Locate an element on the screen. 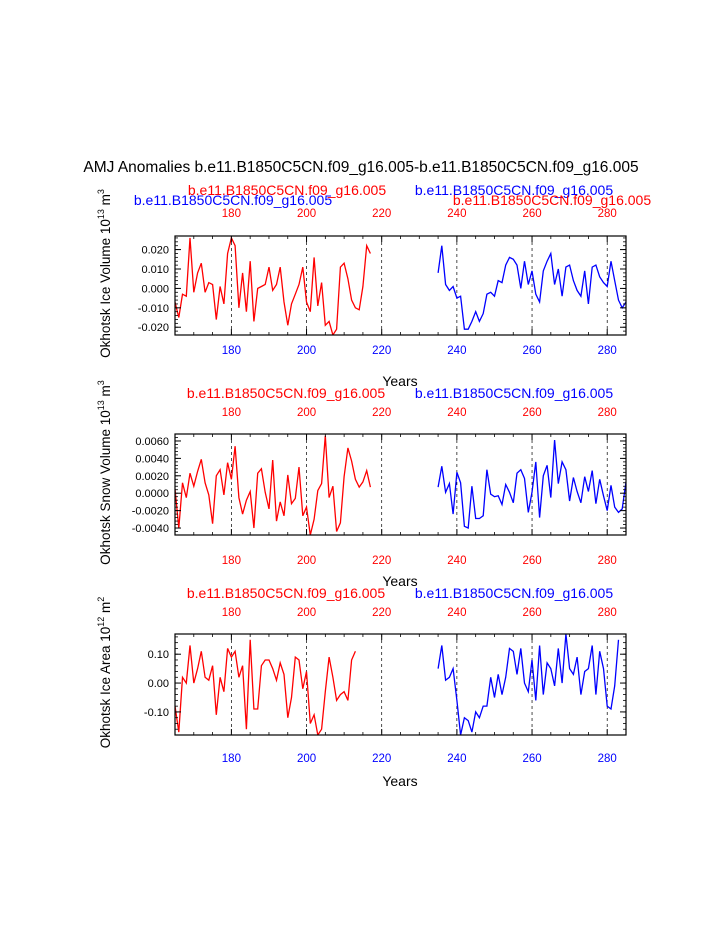  ytick-label: -0.0020 is located at coordinates (150, 512).